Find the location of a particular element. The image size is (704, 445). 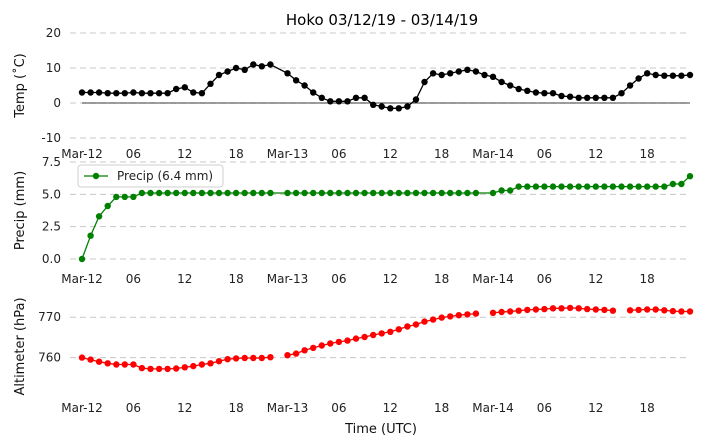

legend-marker is located at coordinates (96, 176).